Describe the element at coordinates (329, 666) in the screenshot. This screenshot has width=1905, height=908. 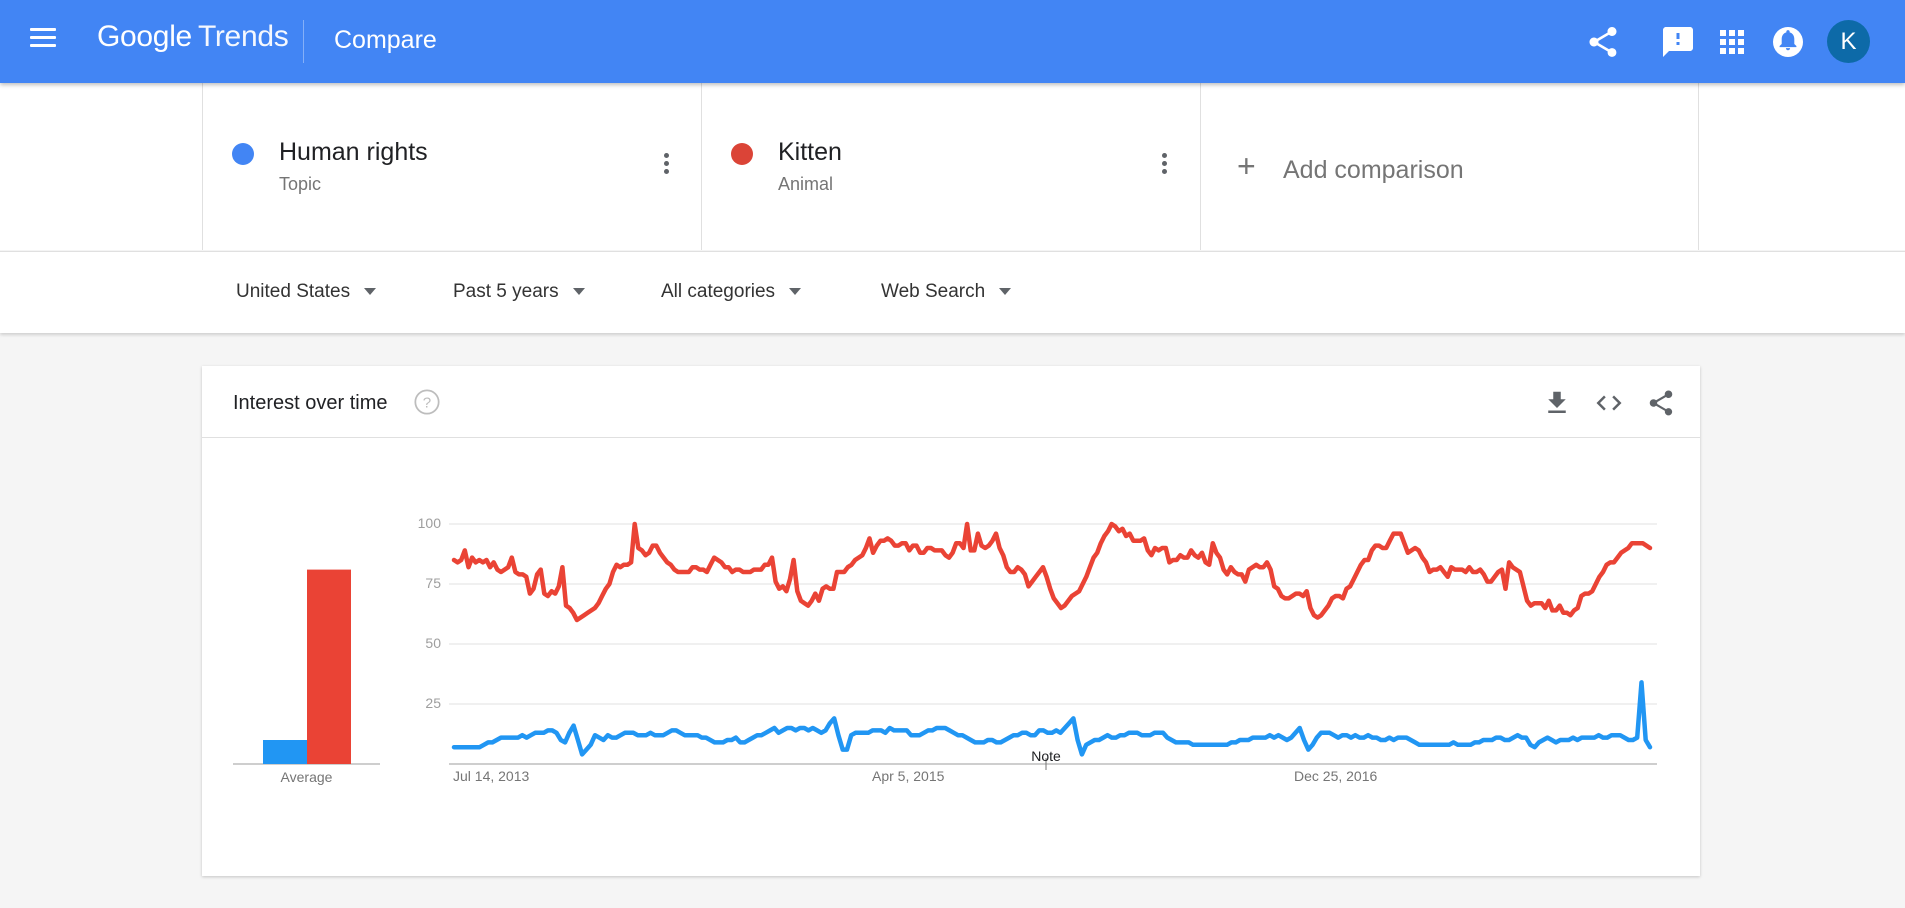
I see `average-bar-kitten` at that location.